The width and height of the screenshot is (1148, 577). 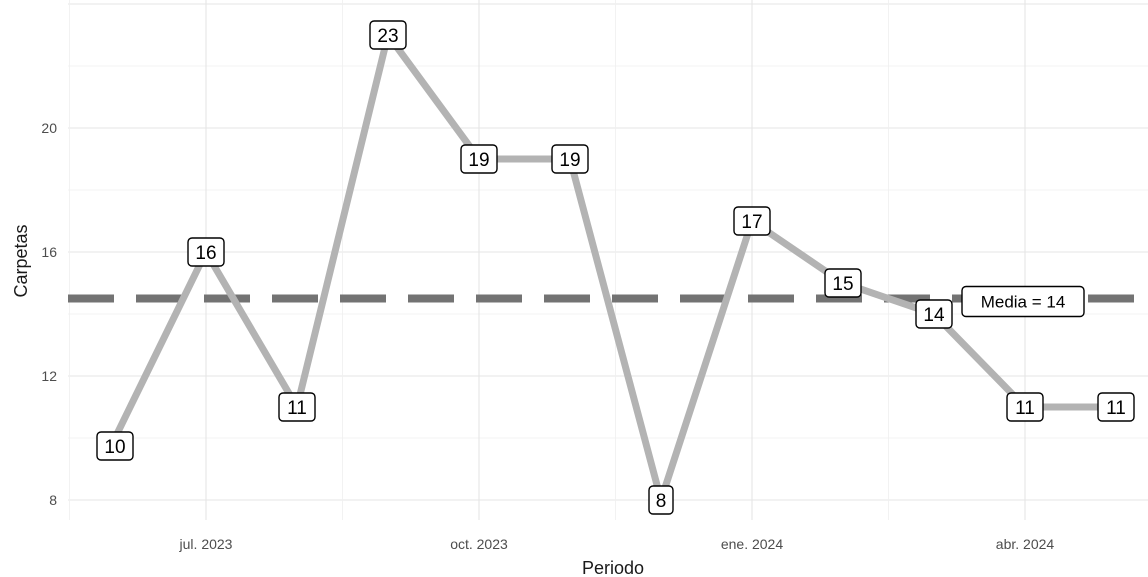 I want to click on x-axis-title: Periodo, so click(x=613, y=567).